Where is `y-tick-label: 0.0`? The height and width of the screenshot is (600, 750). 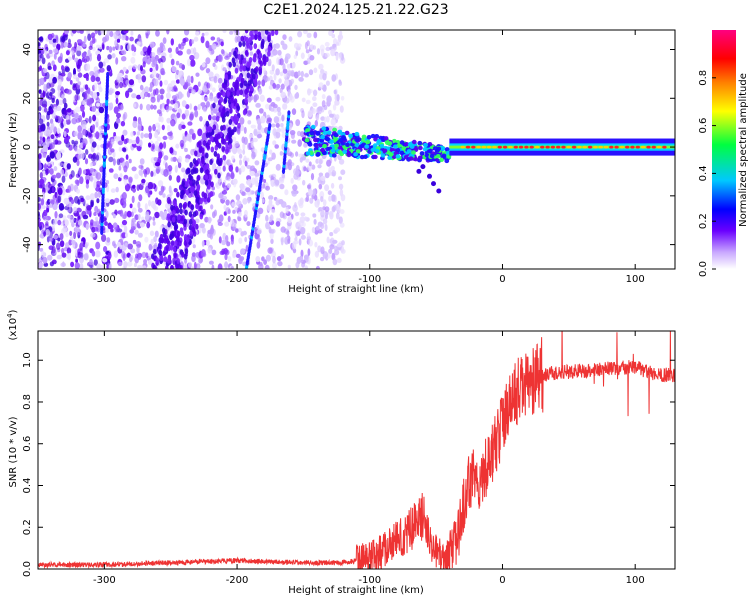
y-tick-label: 0.0 is located at coordinates (27, 569).